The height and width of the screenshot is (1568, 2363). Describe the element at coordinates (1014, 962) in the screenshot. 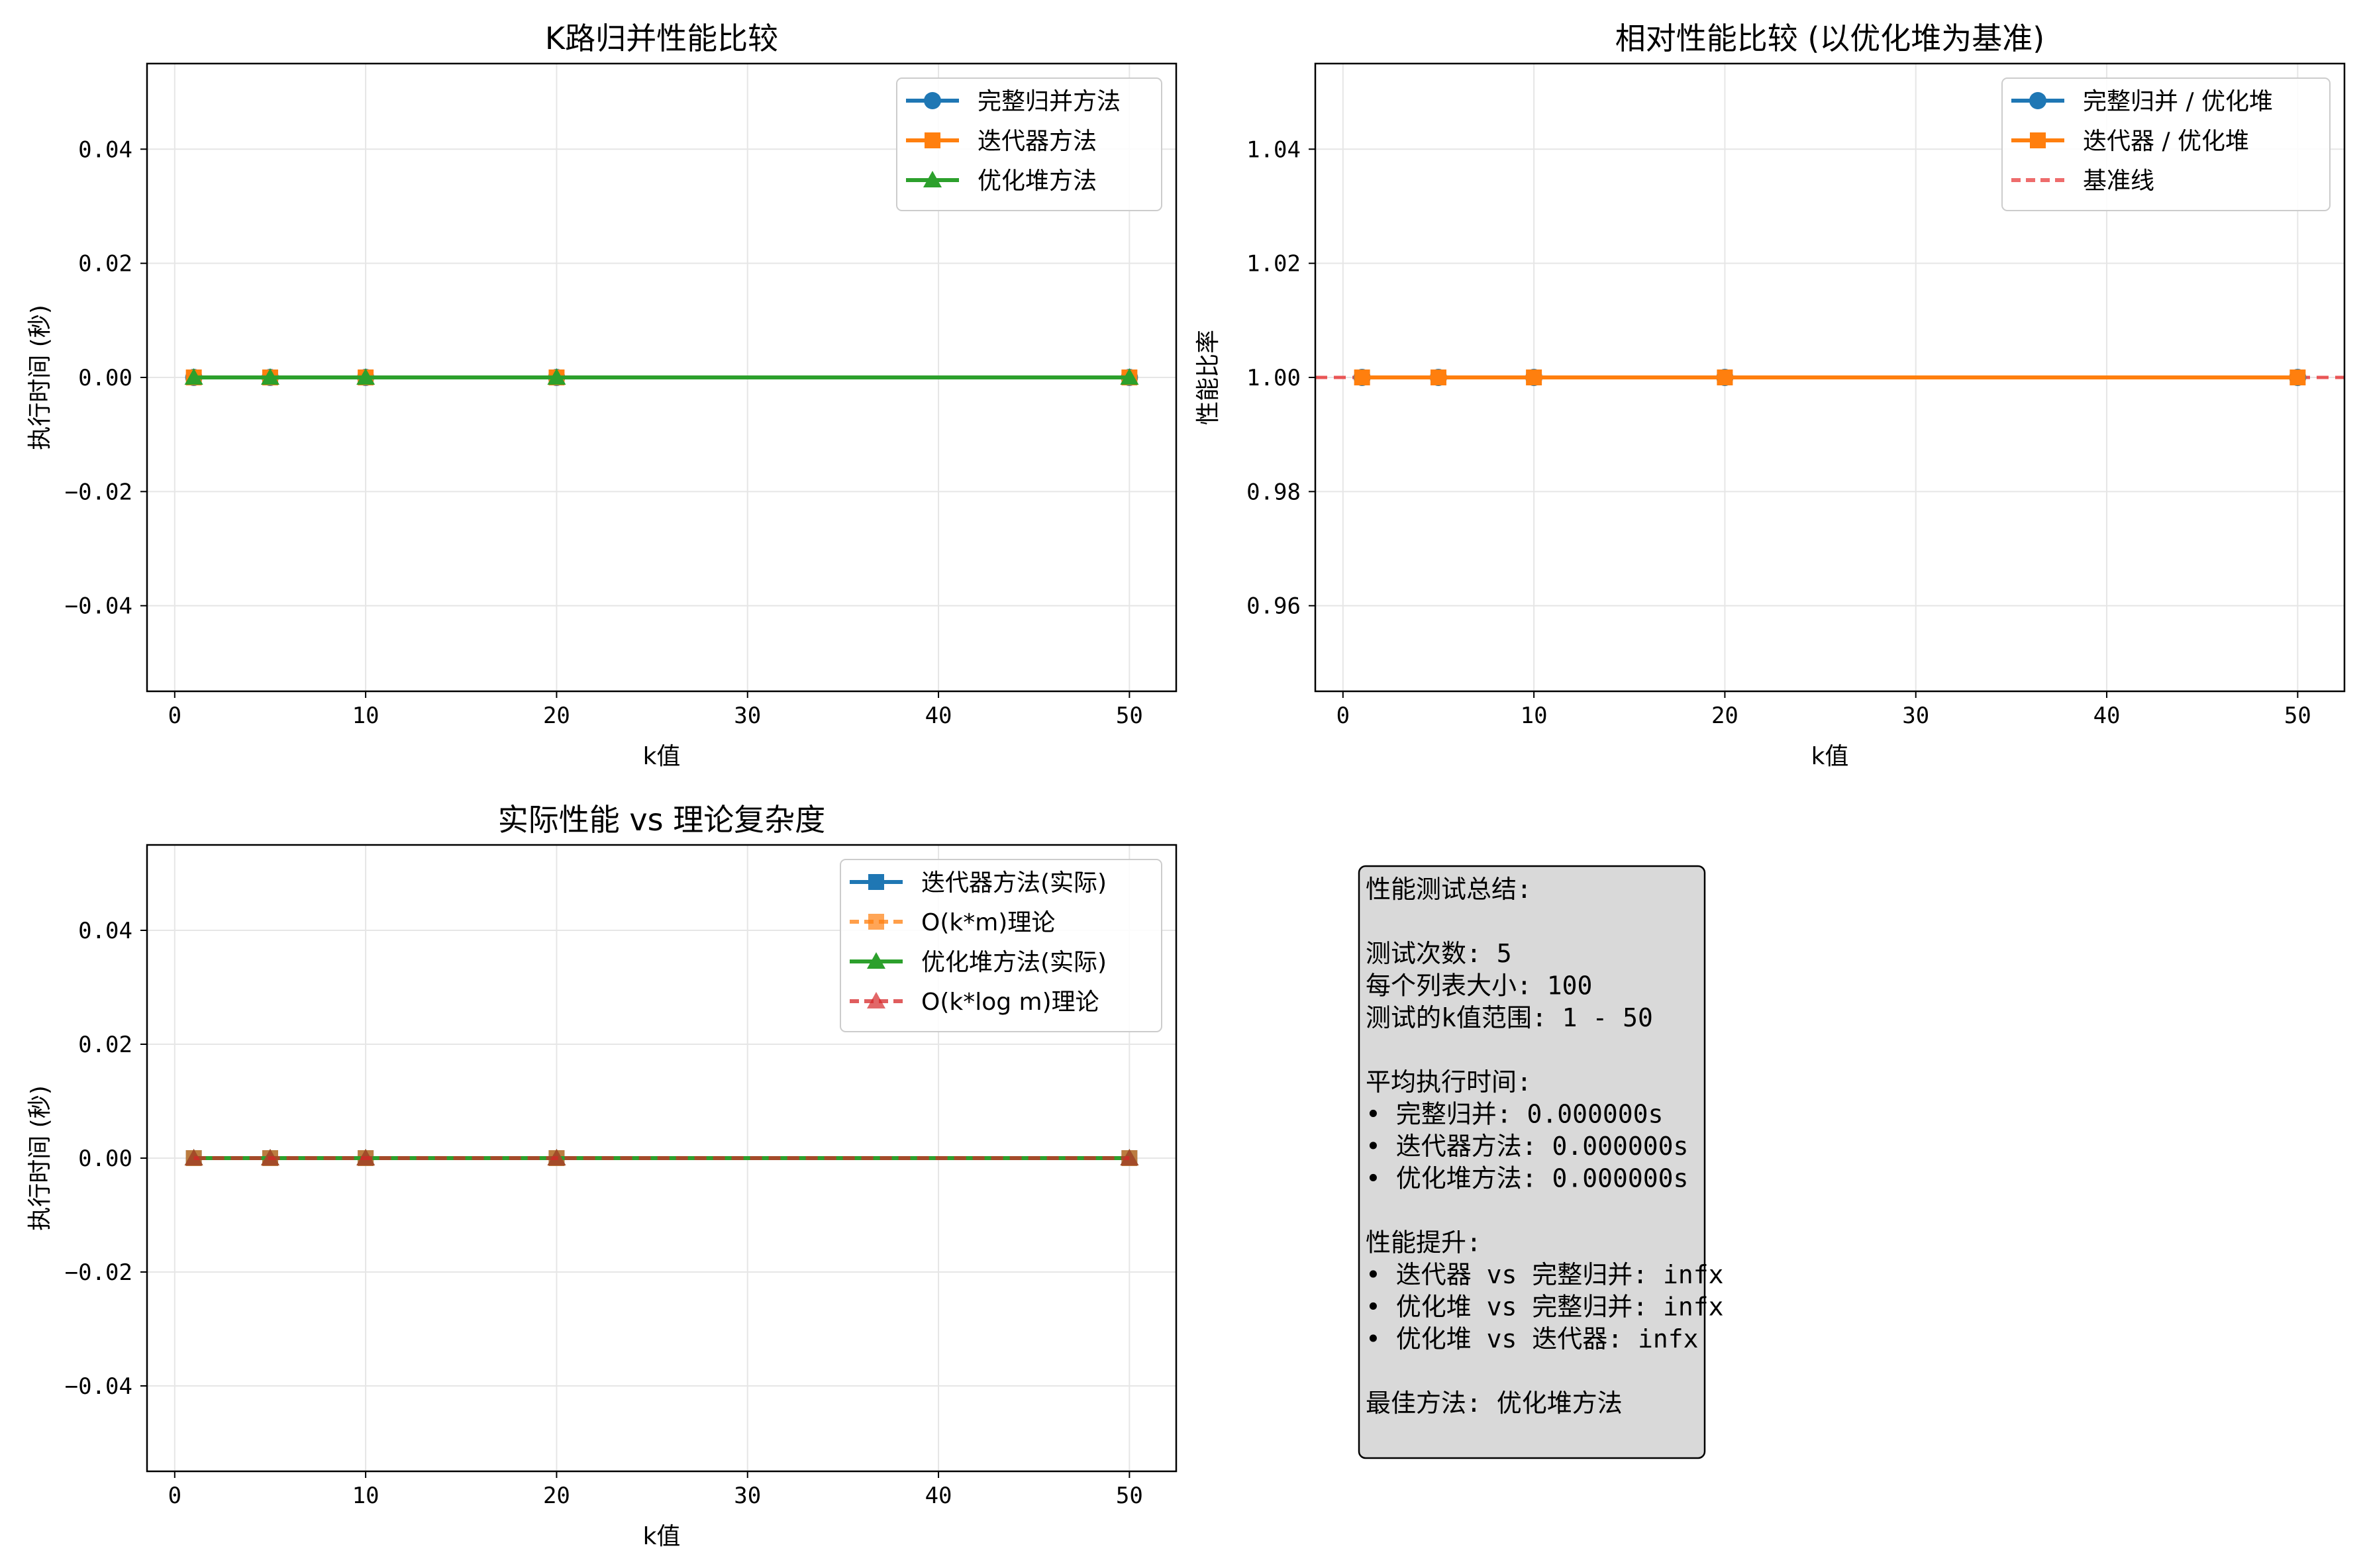

I see `legend-label: 优化堆方法(实际)` at that location.